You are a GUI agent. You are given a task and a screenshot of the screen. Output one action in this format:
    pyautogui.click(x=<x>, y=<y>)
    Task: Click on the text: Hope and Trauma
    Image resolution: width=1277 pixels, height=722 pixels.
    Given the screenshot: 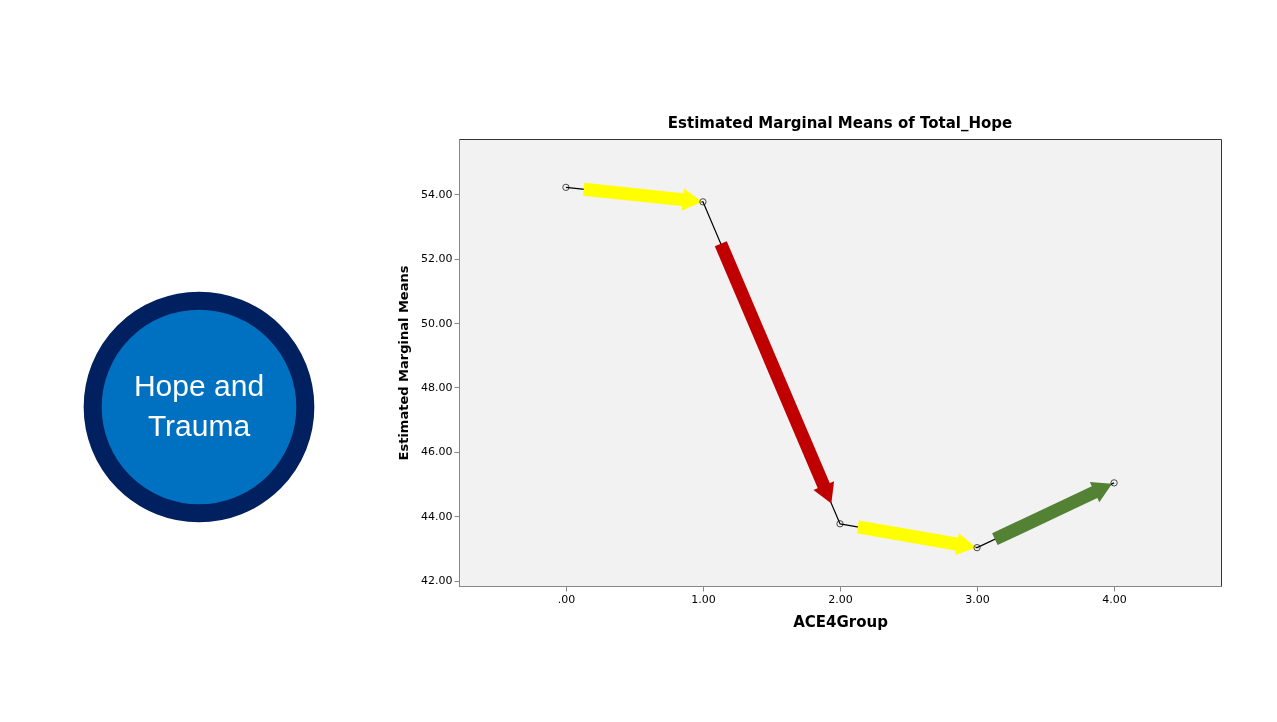 What is the action you would take?
    pyautogui.click(x=199, y=405)
    